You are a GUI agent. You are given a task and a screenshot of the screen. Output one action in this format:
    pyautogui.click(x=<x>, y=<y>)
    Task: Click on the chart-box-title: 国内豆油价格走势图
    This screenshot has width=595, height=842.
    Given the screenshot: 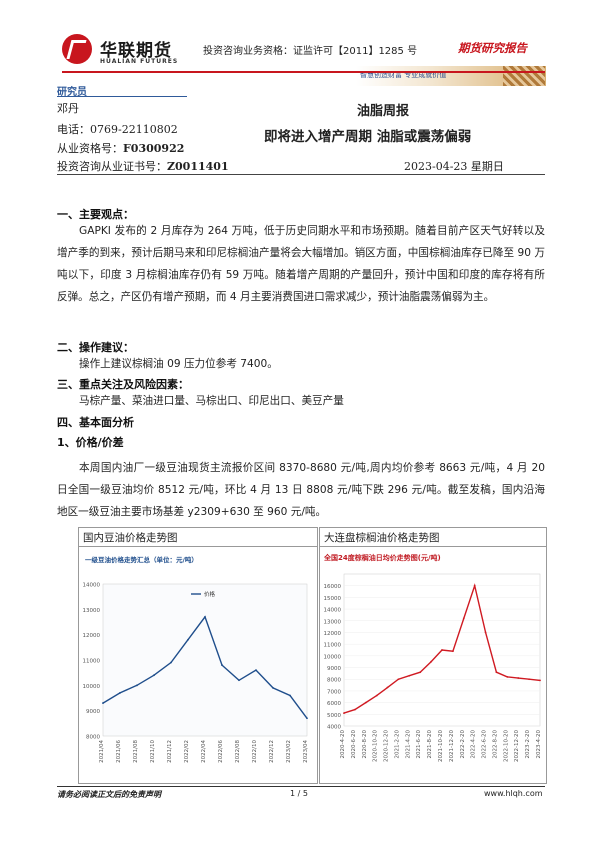 What is the action you would take?
    pyautogui.click(x=130, y=538)
    